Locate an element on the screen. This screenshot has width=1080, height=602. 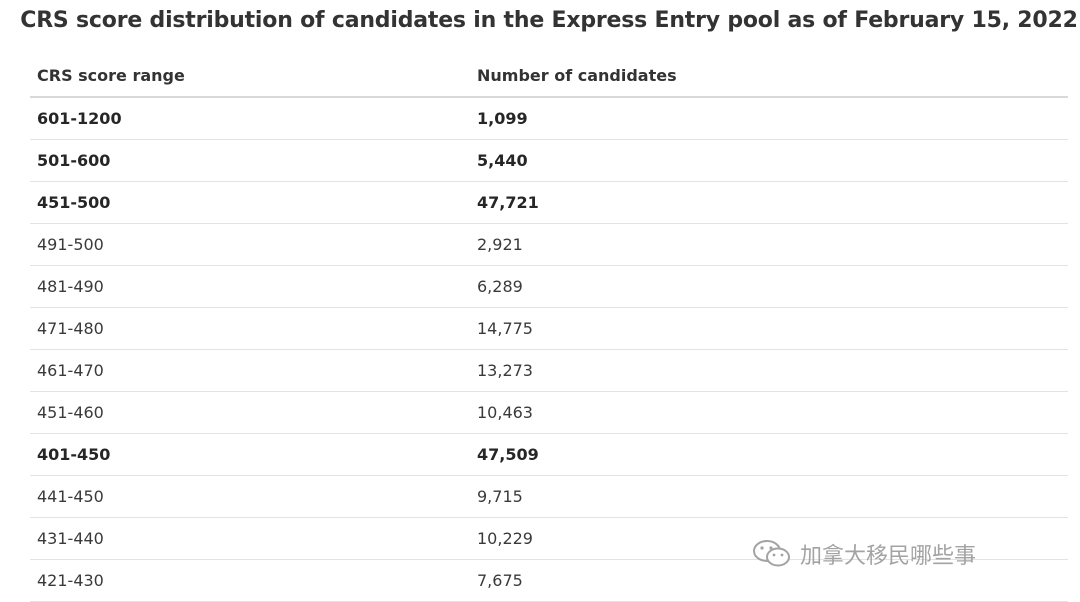
candidate-count-cell: 47,721 is located at coordinates (508, 202).